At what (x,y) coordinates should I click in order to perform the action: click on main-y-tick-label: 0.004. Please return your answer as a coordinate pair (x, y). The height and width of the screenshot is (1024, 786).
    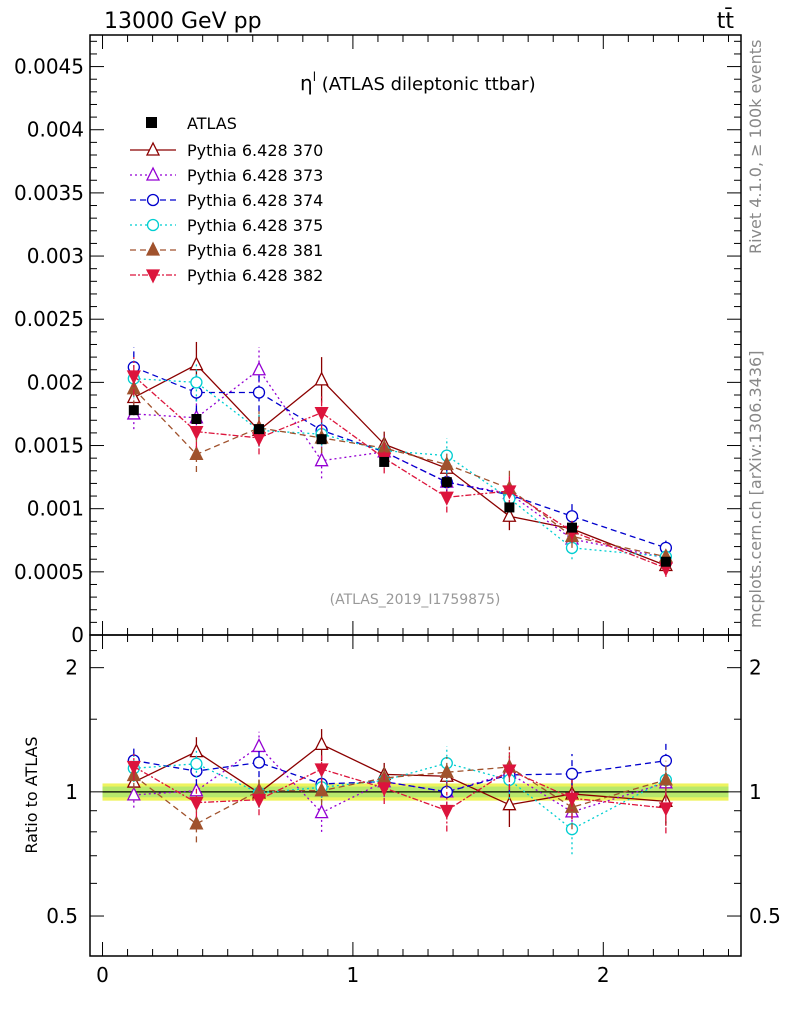
    Looking at the image, I should click on (55, 130).